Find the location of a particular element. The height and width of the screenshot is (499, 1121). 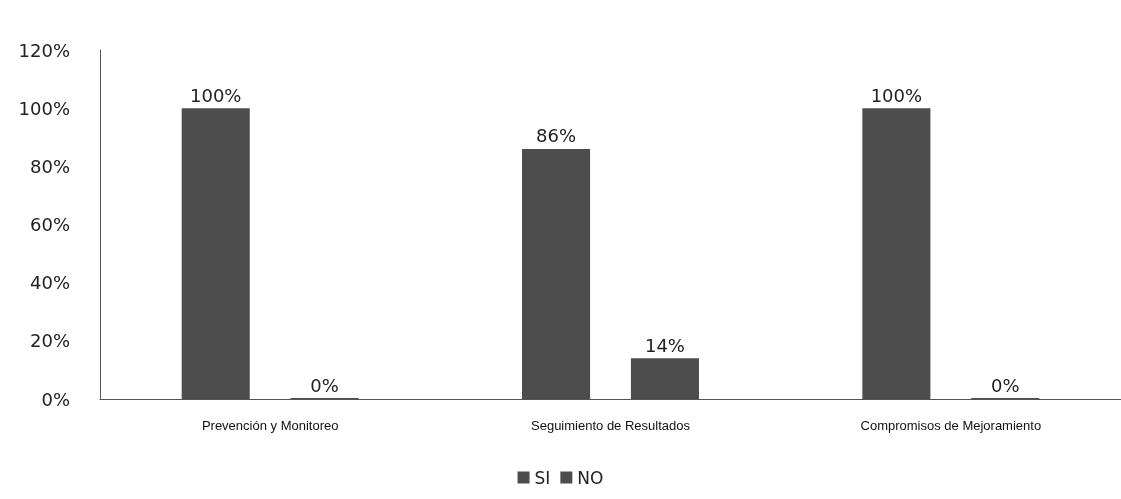

y-tick-label: 80% is located at coordinates (49, 166).